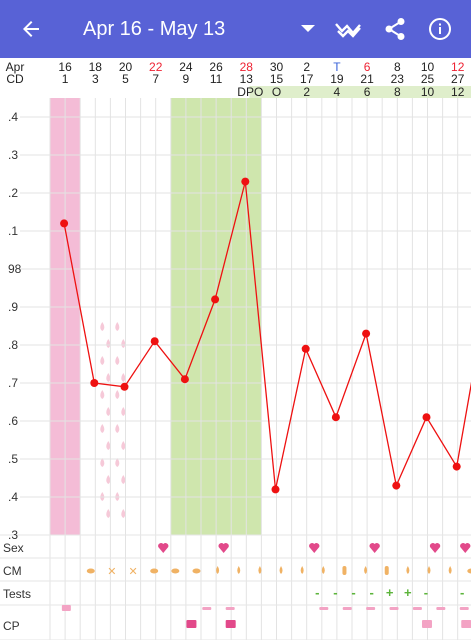 The image size is (471, 640). Describe the element at coordinates (186, 67) in the screenshot. I see `date-label: 24` at that location.